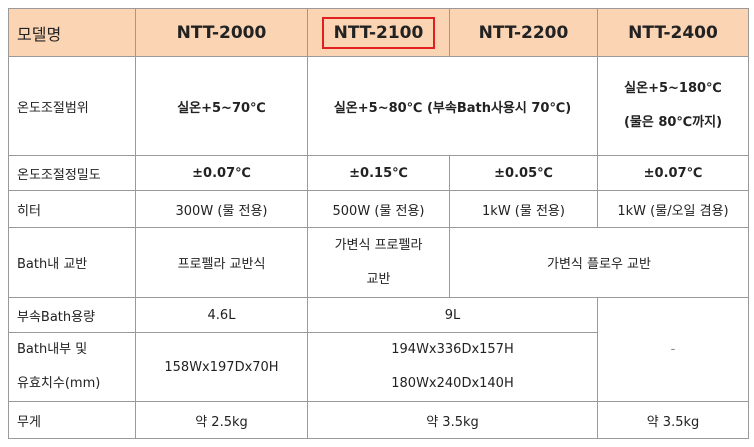 Image resolution: width=754 pixels, height=447 pixels. What do you see at coordinates (221, 262) in the screenshot?
I see `cell: 프로펠라 교반식` at bounding box center [221, 262].